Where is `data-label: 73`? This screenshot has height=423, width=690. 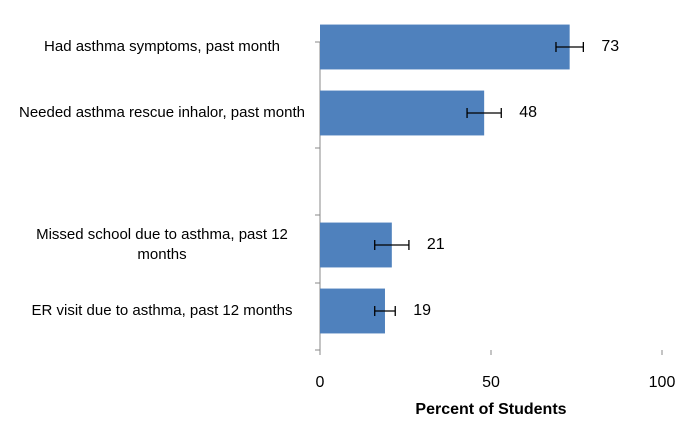 data-label: 73 is located at coordinates (610, 46).